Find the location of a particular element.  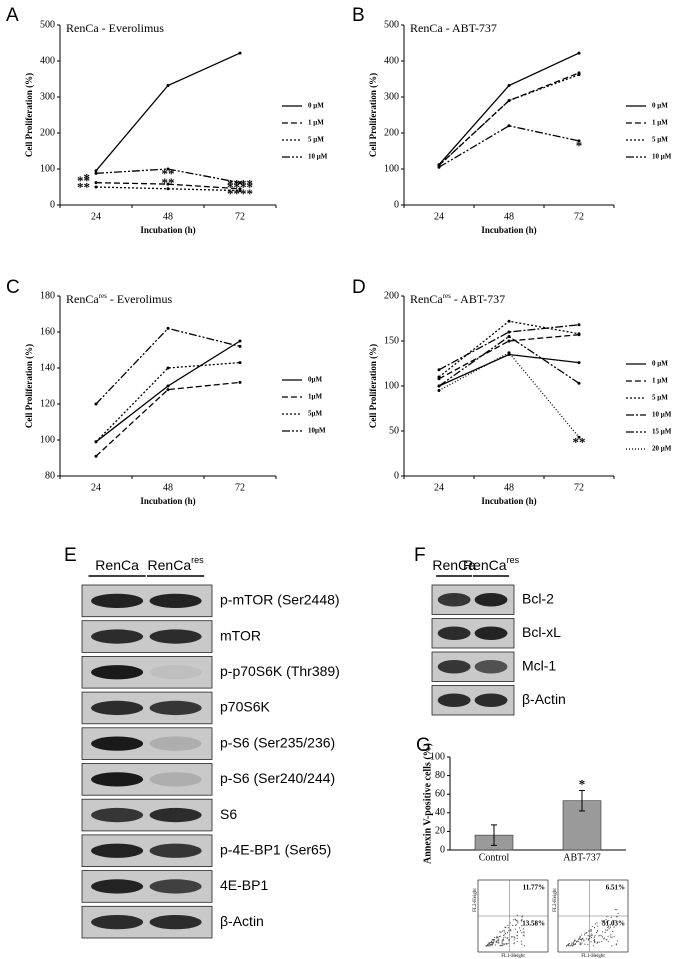

x-tick-label: 48 is located at coordinates (168, 487).